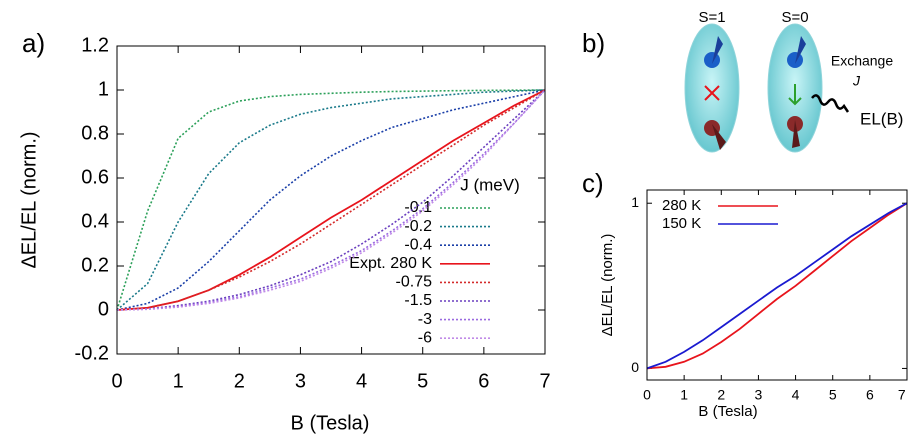 This screenshot has width=910, height=443. I want to click on legend-label: -0.4, so click(418, 244).